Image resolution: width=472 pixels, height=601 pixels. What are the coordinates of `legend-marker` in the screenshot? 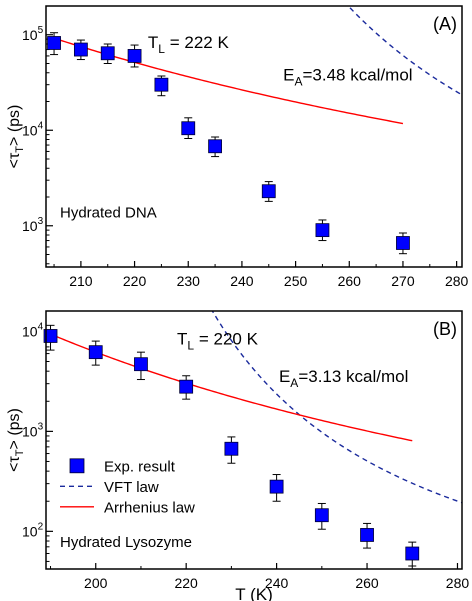 It's located at (77, 466).